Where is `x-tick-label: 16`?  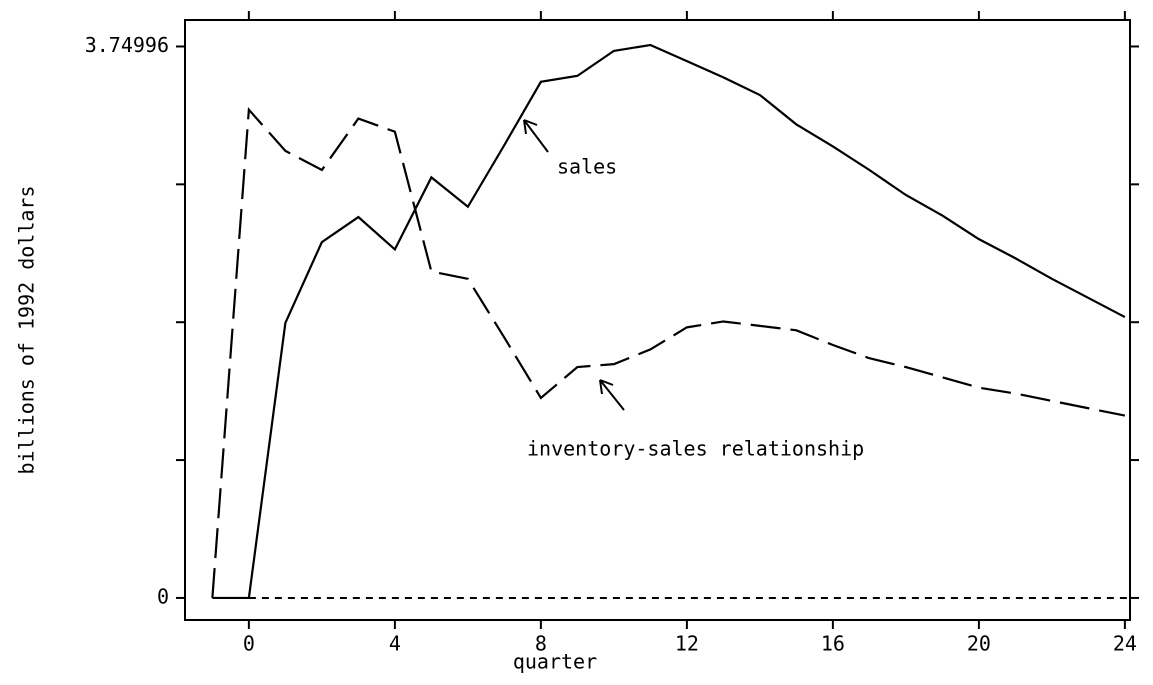
x-tick-label: 16 is located at coordinates (833, 644).